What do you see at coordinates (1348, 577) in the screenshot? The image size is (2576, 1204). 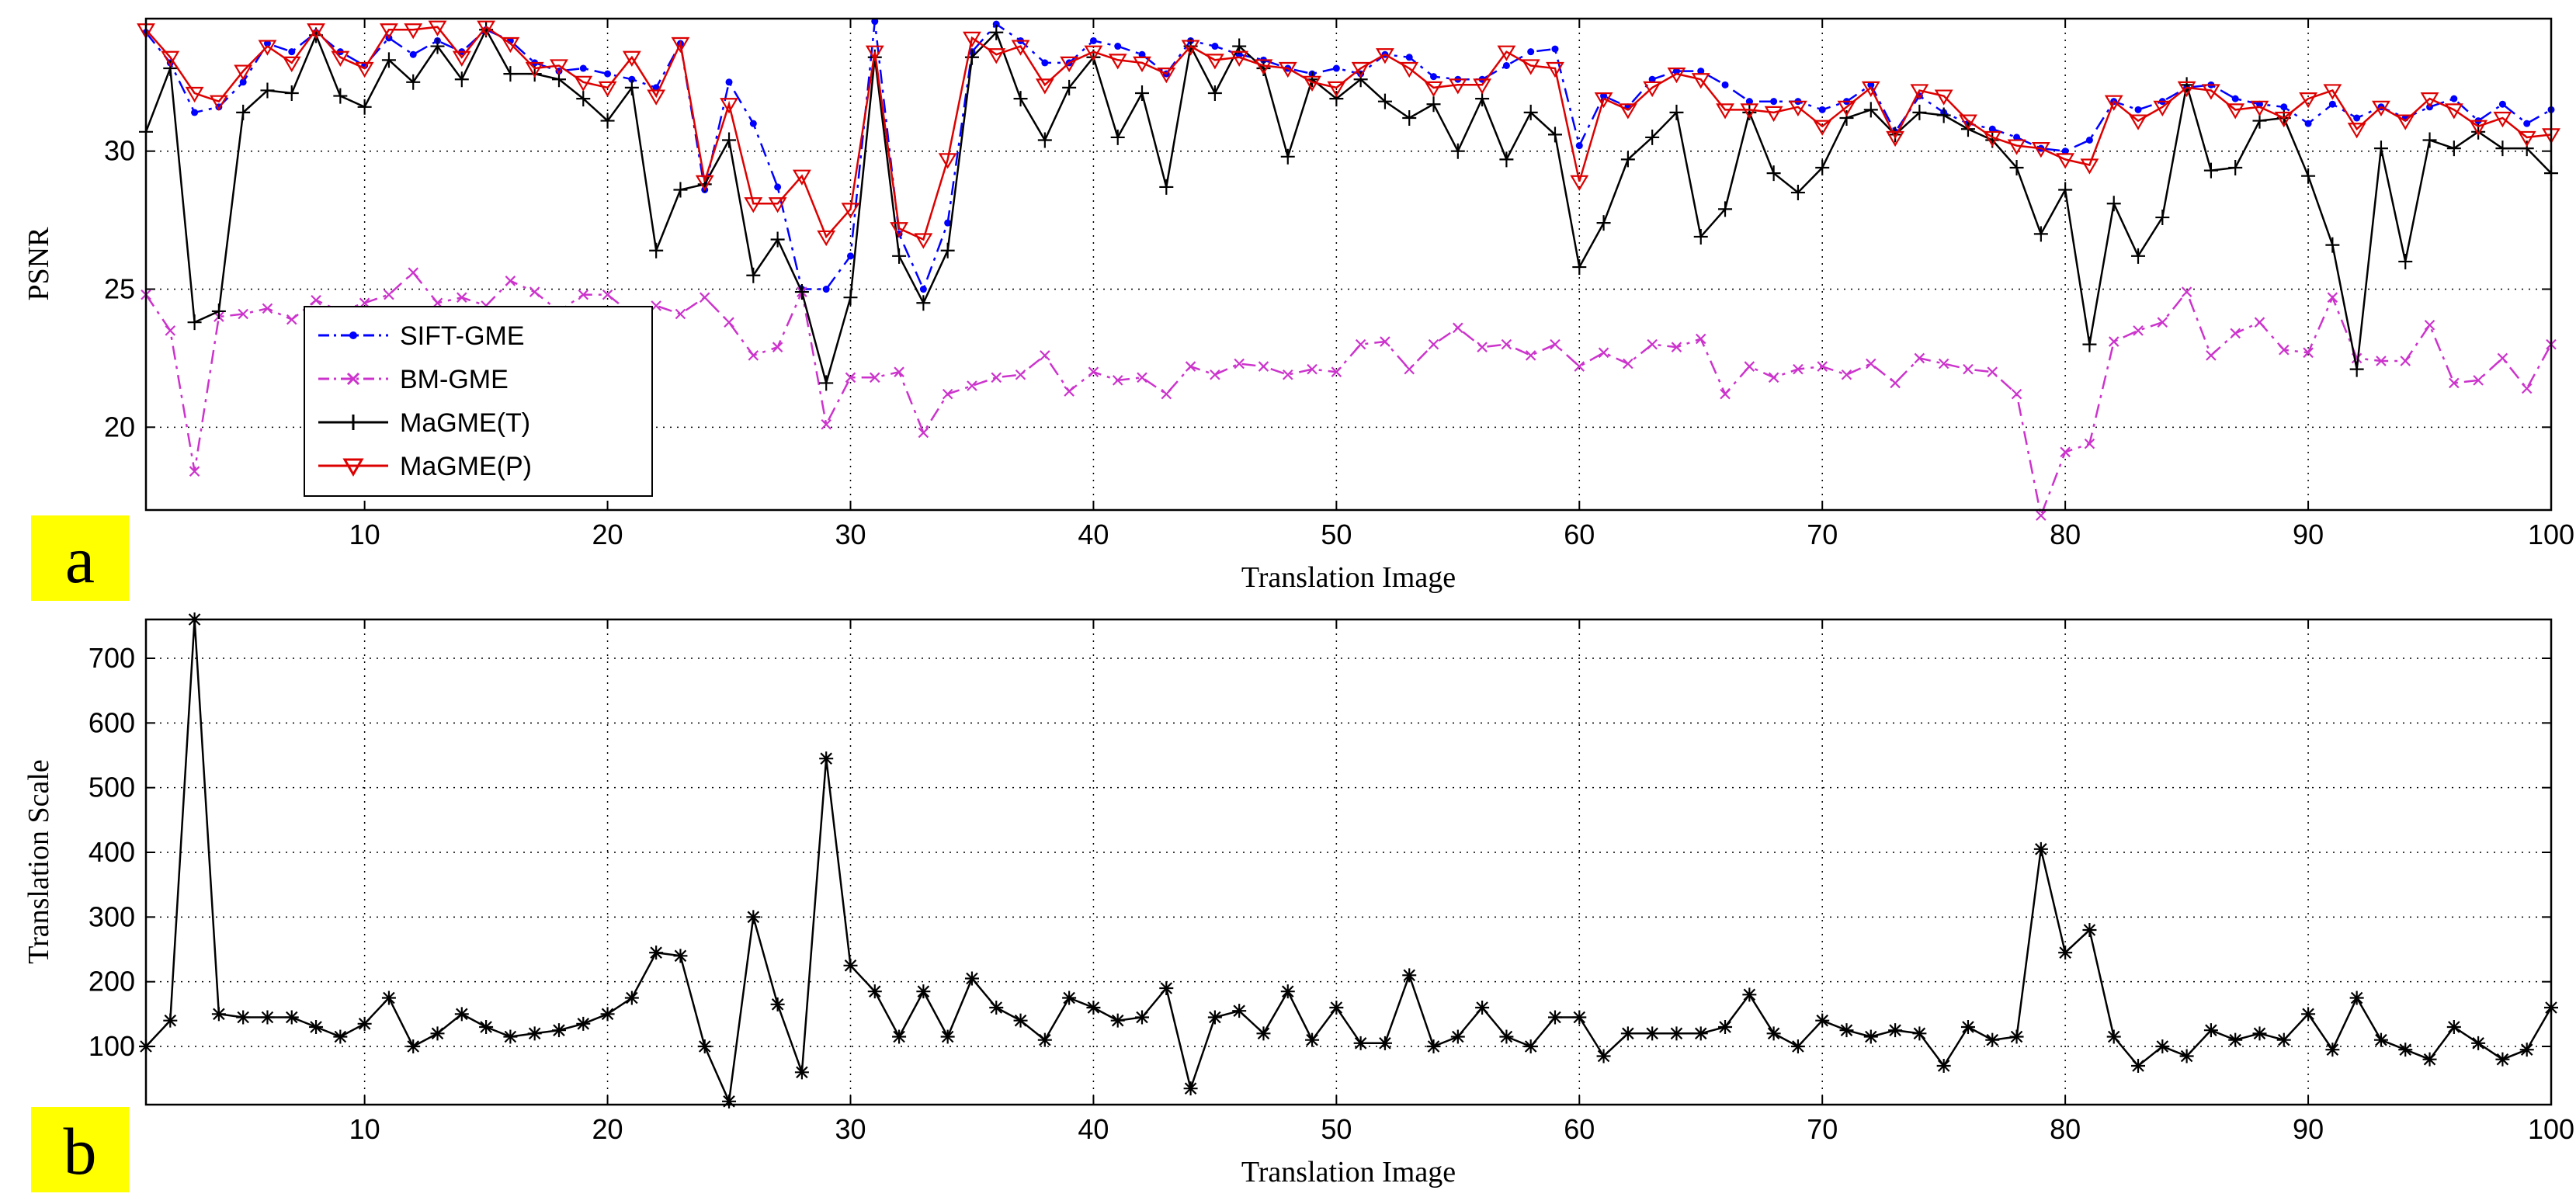 I see `panel-a-xlabel: Translation Image` at bounding box center [1348, 577].